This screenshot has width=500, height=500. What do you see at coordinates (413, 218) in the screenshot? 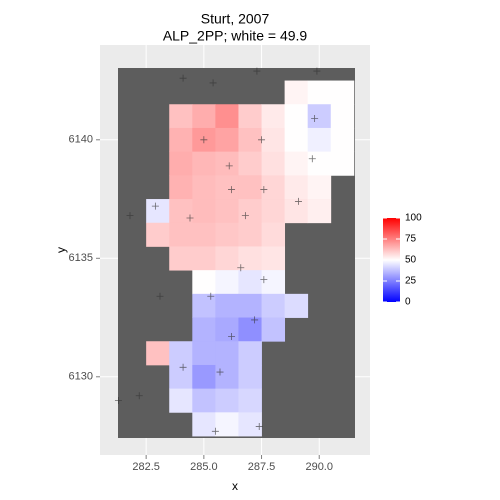
I see `legend-label: 100` at bounding box center [413, 218].